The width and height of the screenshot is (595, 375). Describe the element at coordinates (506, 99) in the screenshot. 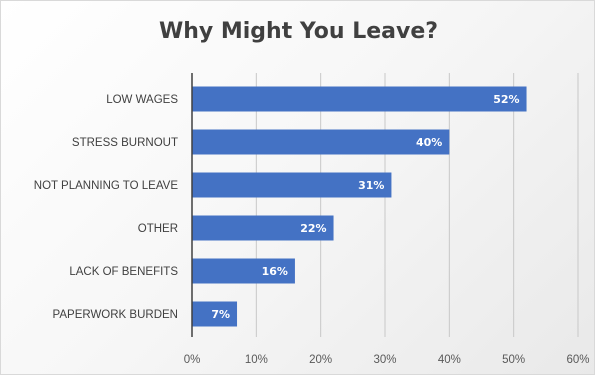

I see `data-label: 52%` at that location.